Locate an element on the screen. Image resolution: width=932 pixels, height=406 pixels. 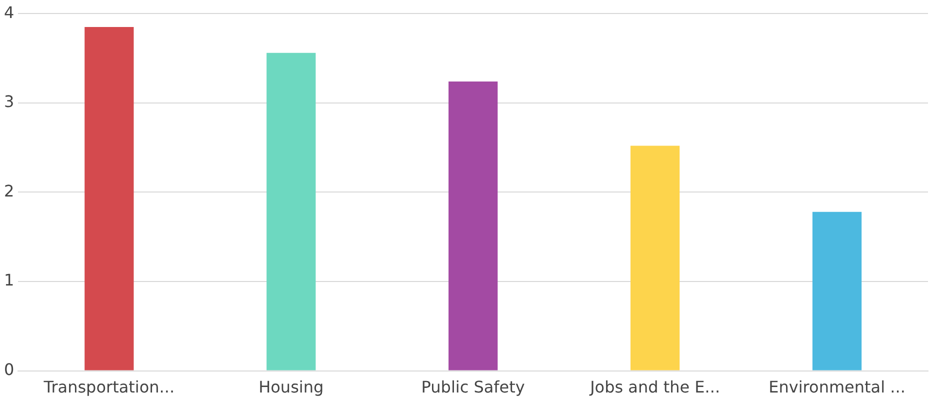
y-tick-label: 1 is located at coordinates (9, 280).